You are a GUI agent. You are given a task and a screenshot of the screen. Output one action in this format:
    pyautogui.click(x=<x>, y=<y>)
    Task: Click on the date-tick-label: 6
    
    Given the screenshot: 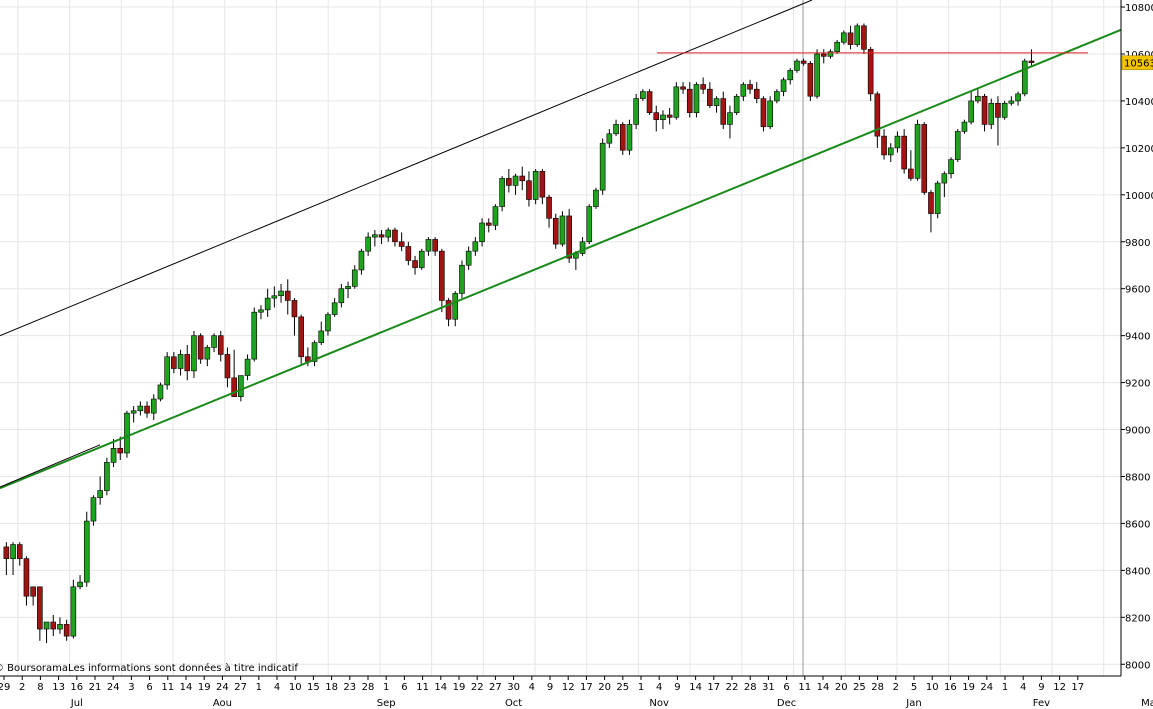 What is the action you would take?
    pyautogui.click(x=149, y=687)
    